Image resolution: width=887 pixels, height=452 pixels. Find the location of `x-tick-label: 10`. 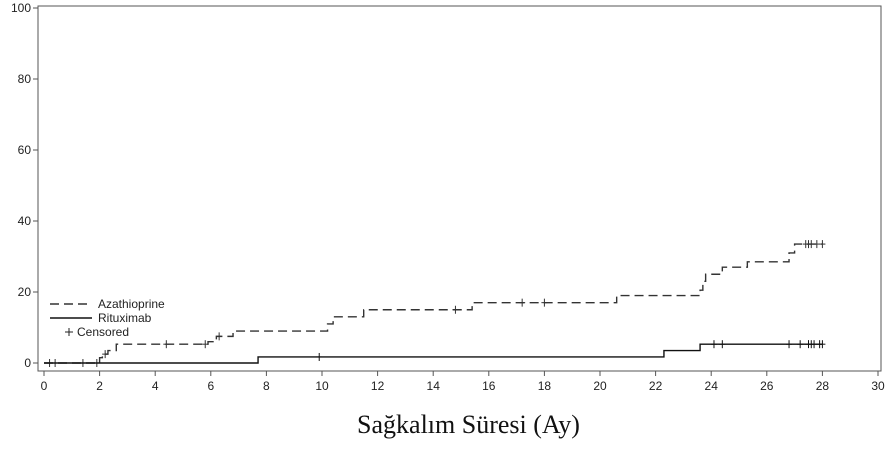

x-tick-label: 10 is located at coordinates (322, 386).